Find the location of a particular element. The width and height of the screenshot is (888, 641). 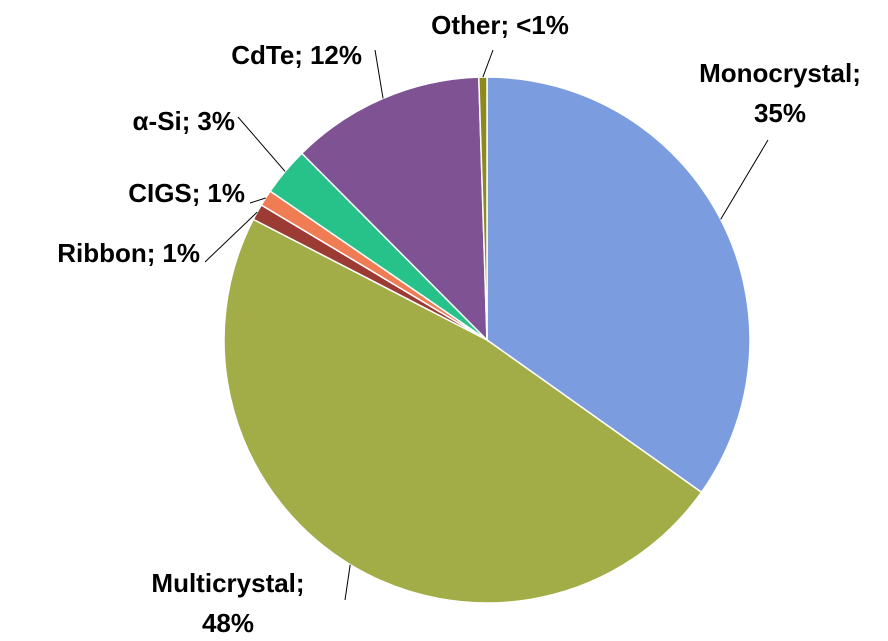

slice-label: Ribbon; 1% is located at coordinates (128, 253).